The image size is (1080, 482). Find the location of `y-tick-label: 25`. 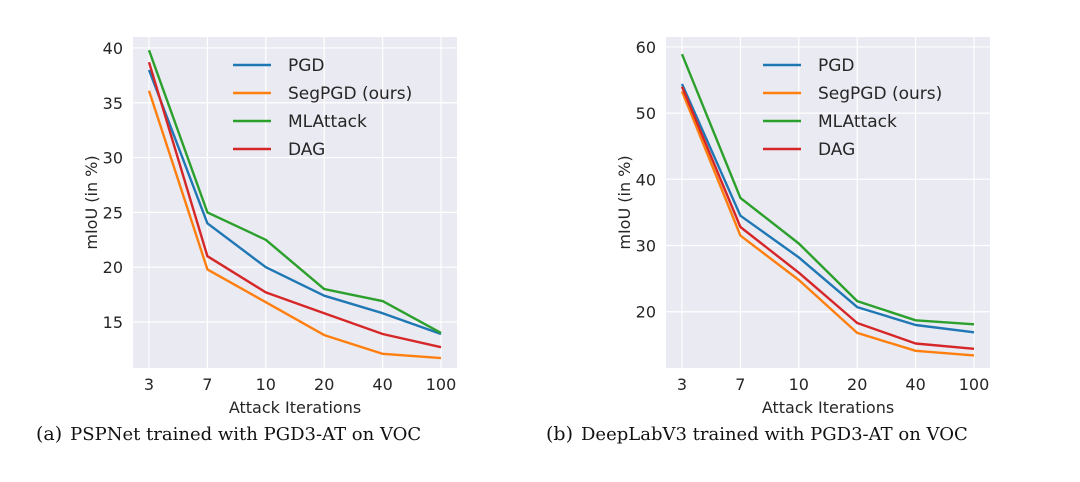

y-tick-label: 25 is located at coordinates (113, 212).